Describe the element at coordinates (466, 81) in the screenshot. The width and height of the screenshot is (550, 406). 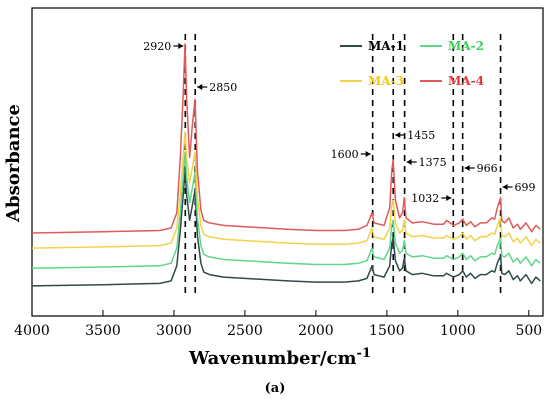
I see `legend-label-ma-4: MA-4` at that location.